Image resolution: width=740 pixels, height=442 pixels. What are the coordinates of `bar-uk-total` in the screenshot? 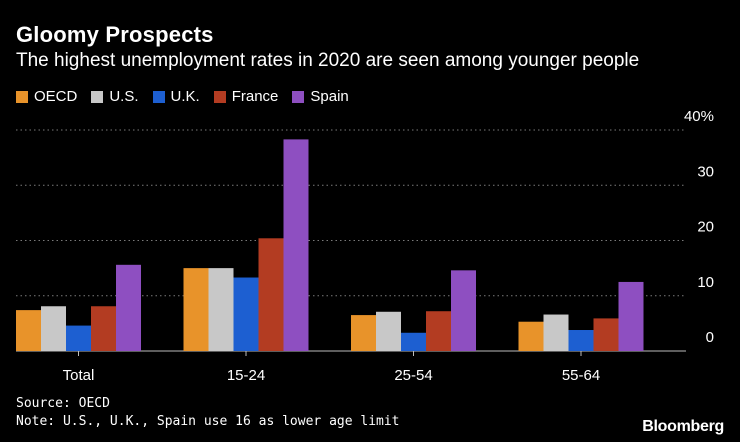 It's located at (78, 338).